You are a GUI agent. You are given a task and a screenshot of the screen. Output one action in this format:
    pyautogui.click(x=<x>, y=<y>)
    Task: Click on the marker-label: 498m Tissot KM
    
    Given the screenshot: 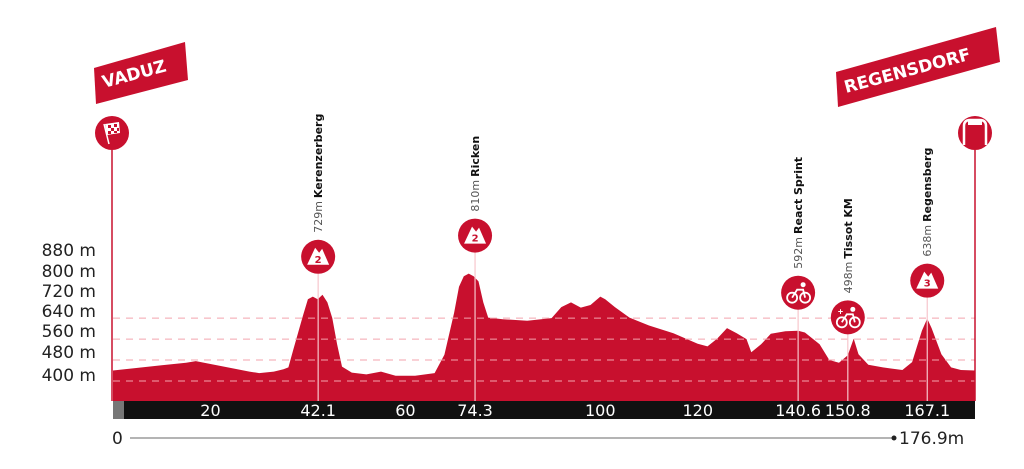 What is the action you would take?
    pyautogui.click(x=848, y=245)
    